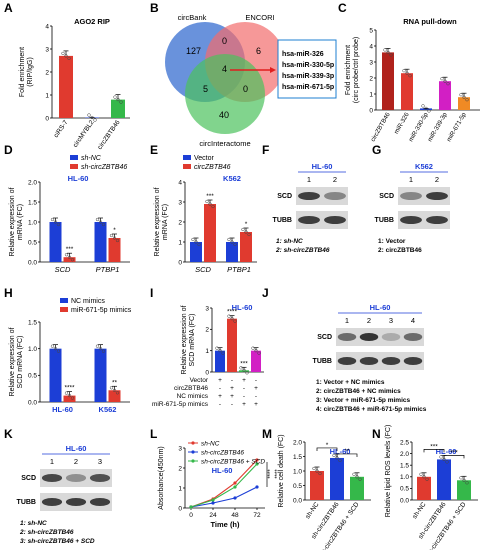  What do you see at coordinates (101, 310) in the screenshot?
I see `legend-label: miR-671-5p mimics` at bounding box center [101, 310].